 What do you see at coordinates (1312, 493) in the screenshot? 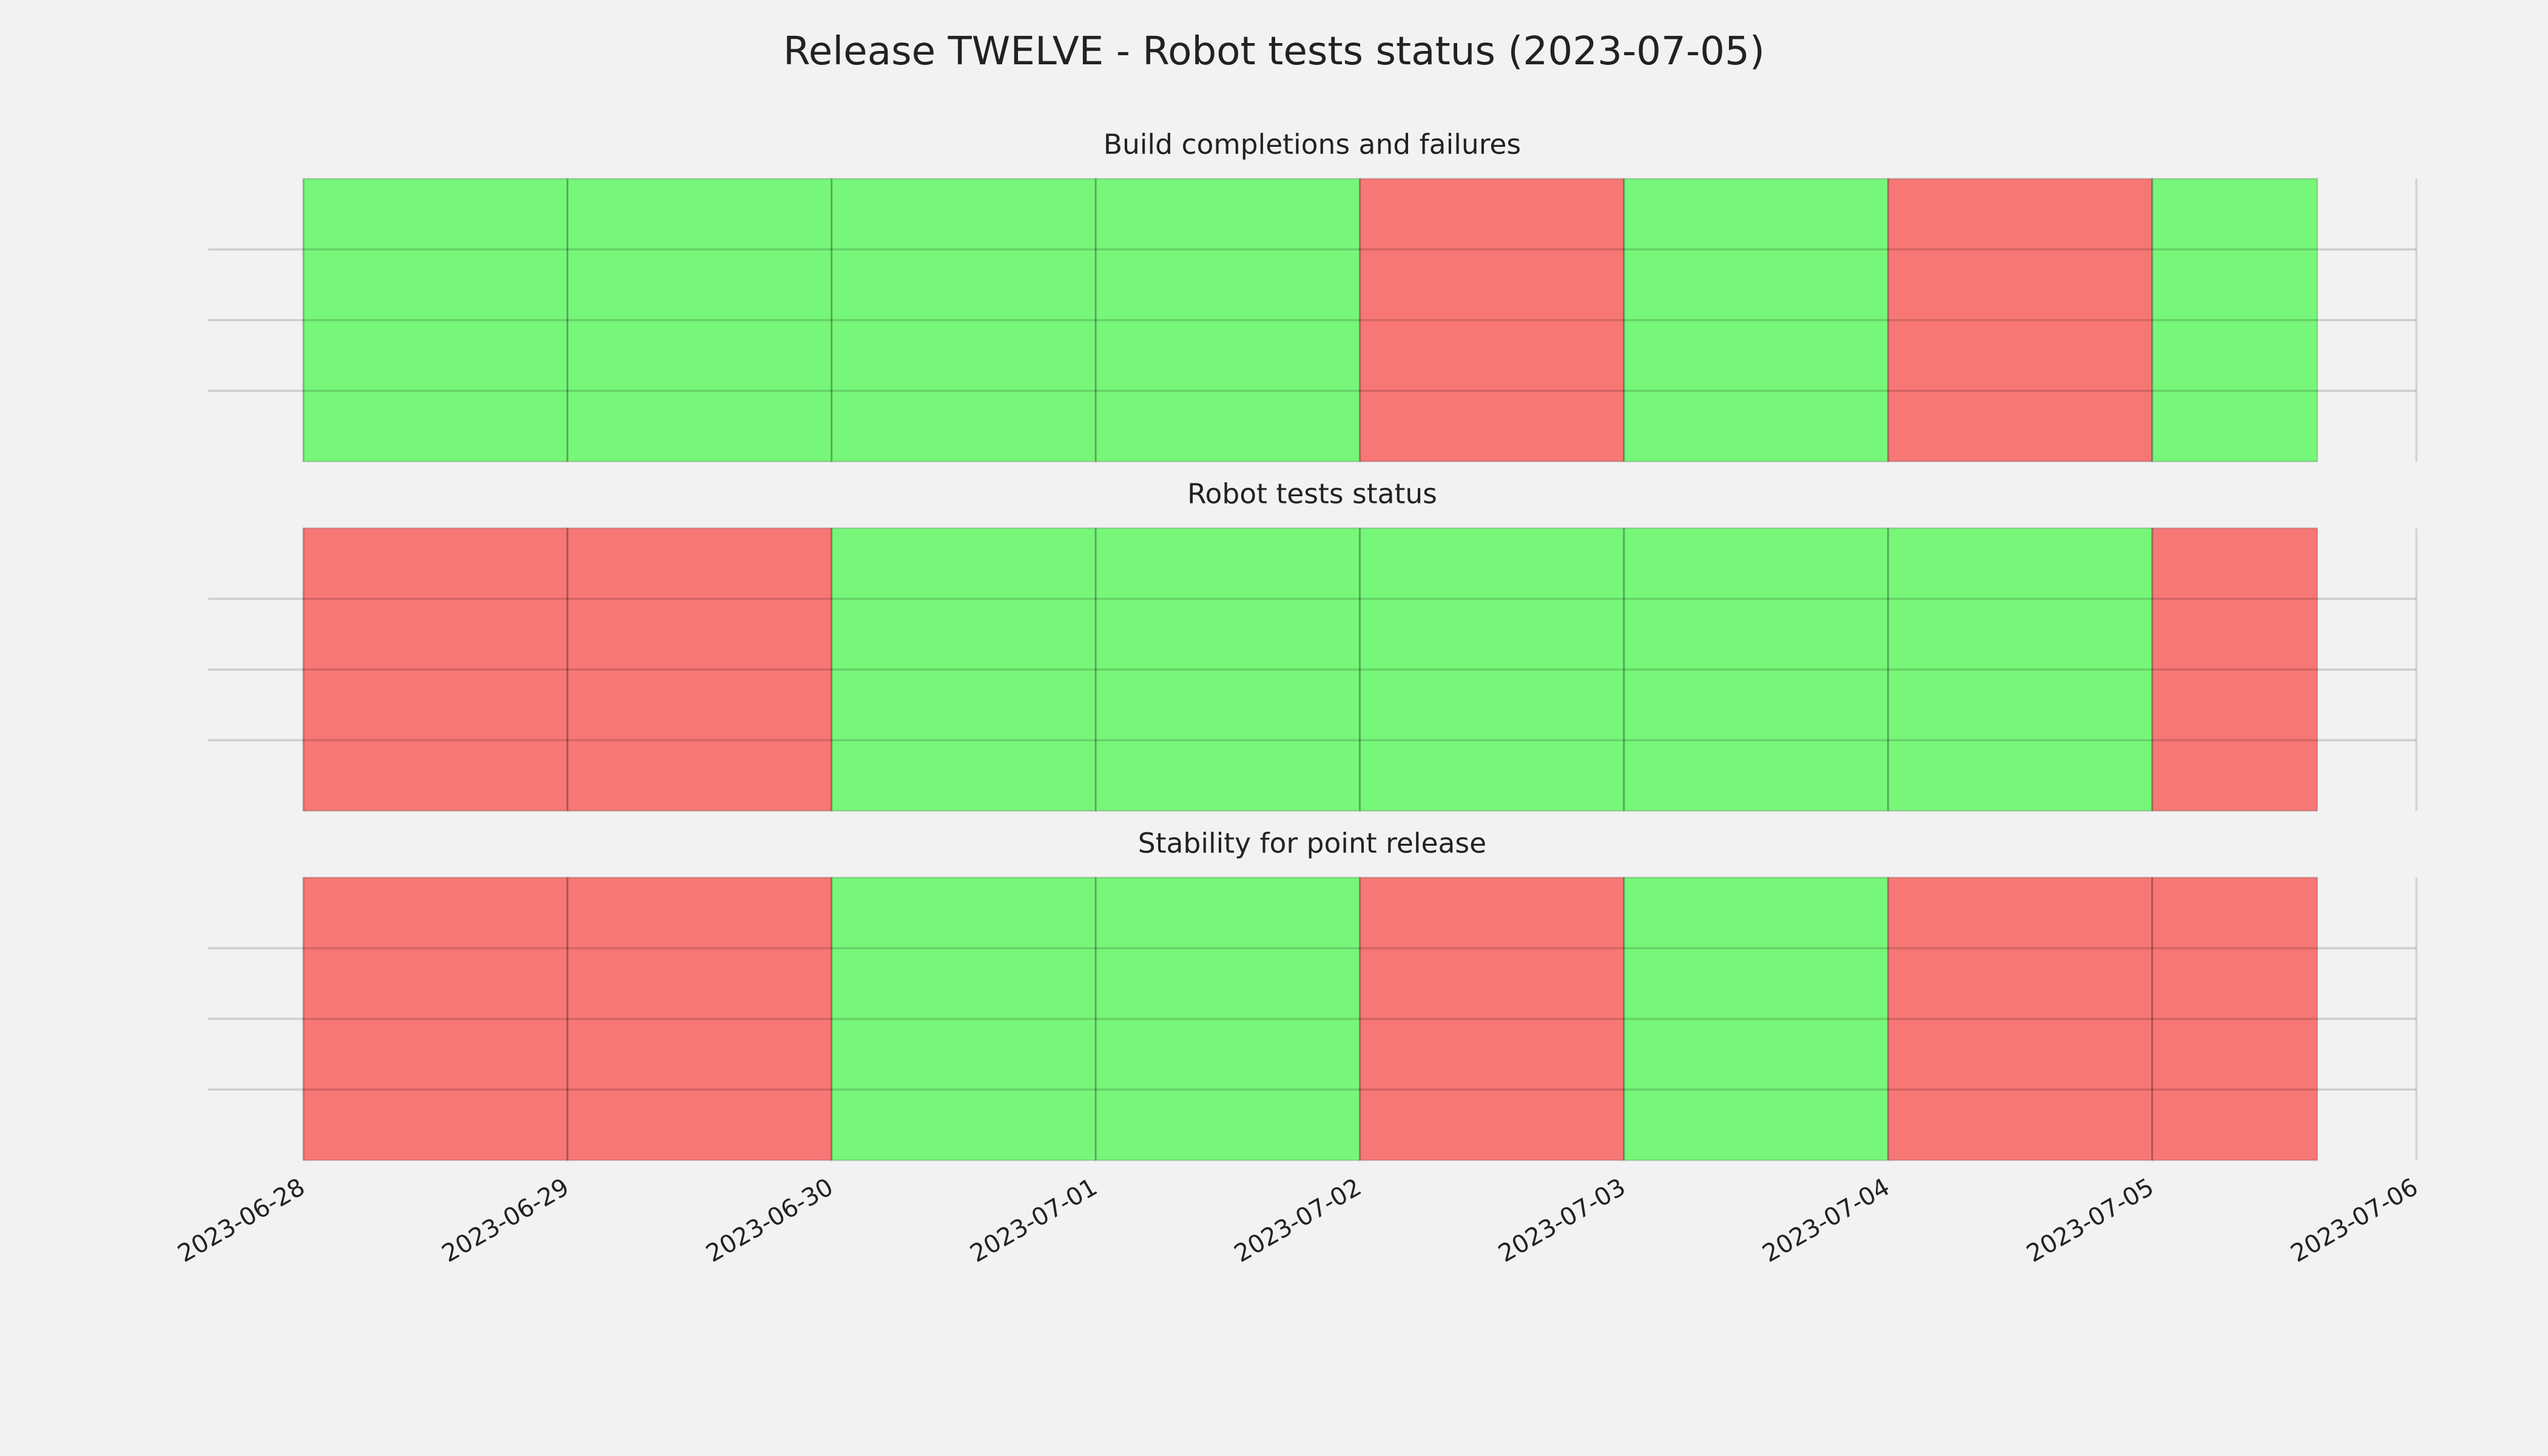
I see `subplot-title: Robot tests status` at bounding box center [1312, 493].